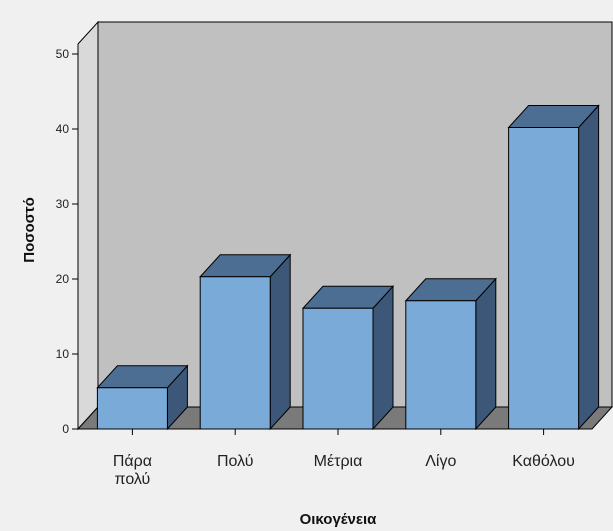  I want to click on y-tick-label: 10, so click(63, 354).